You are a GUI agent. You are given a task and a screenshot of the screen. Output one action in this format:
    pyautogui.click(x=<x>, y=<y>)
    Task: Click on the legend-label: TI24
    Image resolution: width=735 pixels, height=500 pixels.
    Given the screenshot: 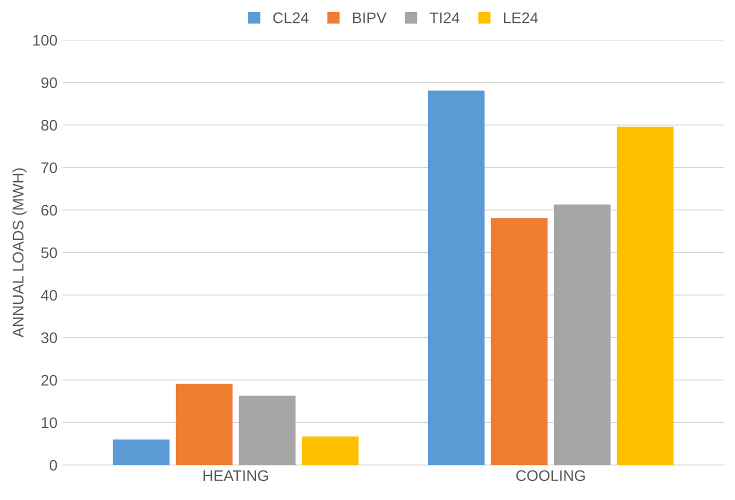 What is the action you would take?
    pyautogui.click(x=445, y=18)
    